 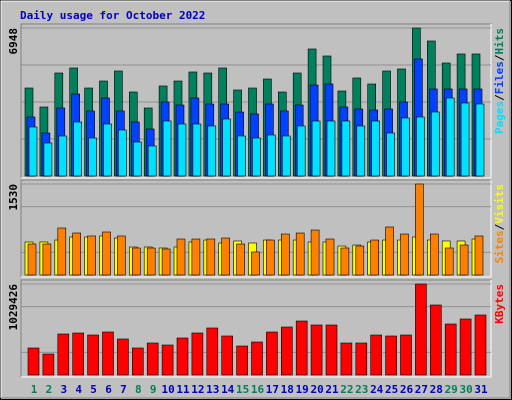 What do you see at coordinates (167, 389) in the screenshot?
I see `x-tick-label: 10` at bounding box center [167, 389].